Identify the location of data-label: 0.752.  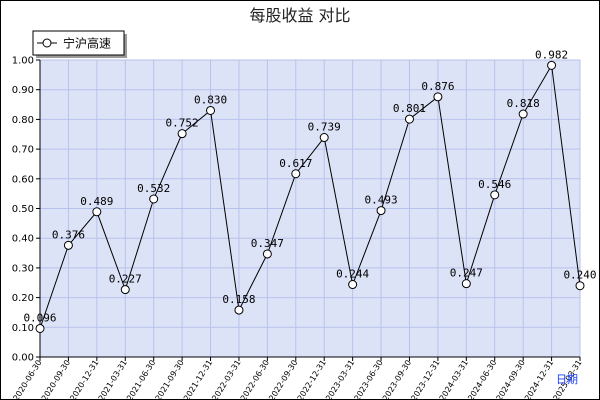
(182, 123).